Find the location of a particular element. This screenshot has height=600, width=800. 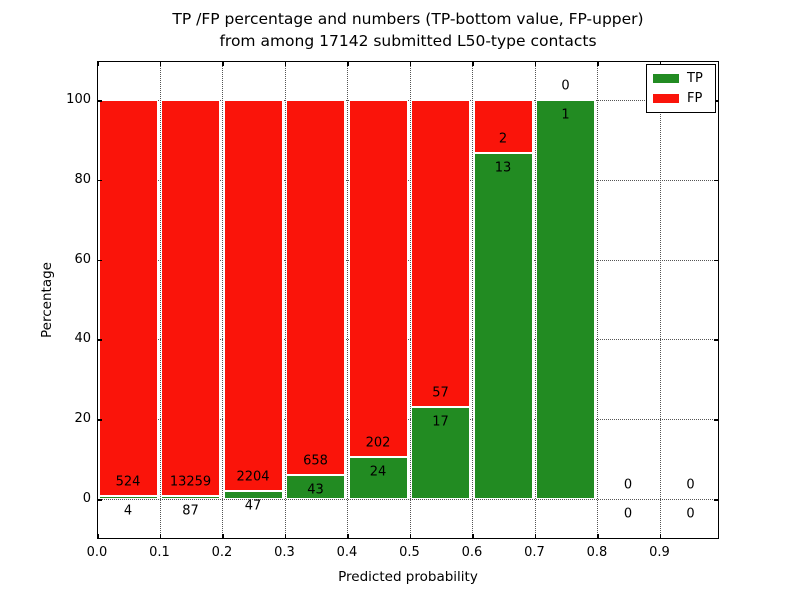

x-tick-label: 0.6 is located at coordinates (472, 552).